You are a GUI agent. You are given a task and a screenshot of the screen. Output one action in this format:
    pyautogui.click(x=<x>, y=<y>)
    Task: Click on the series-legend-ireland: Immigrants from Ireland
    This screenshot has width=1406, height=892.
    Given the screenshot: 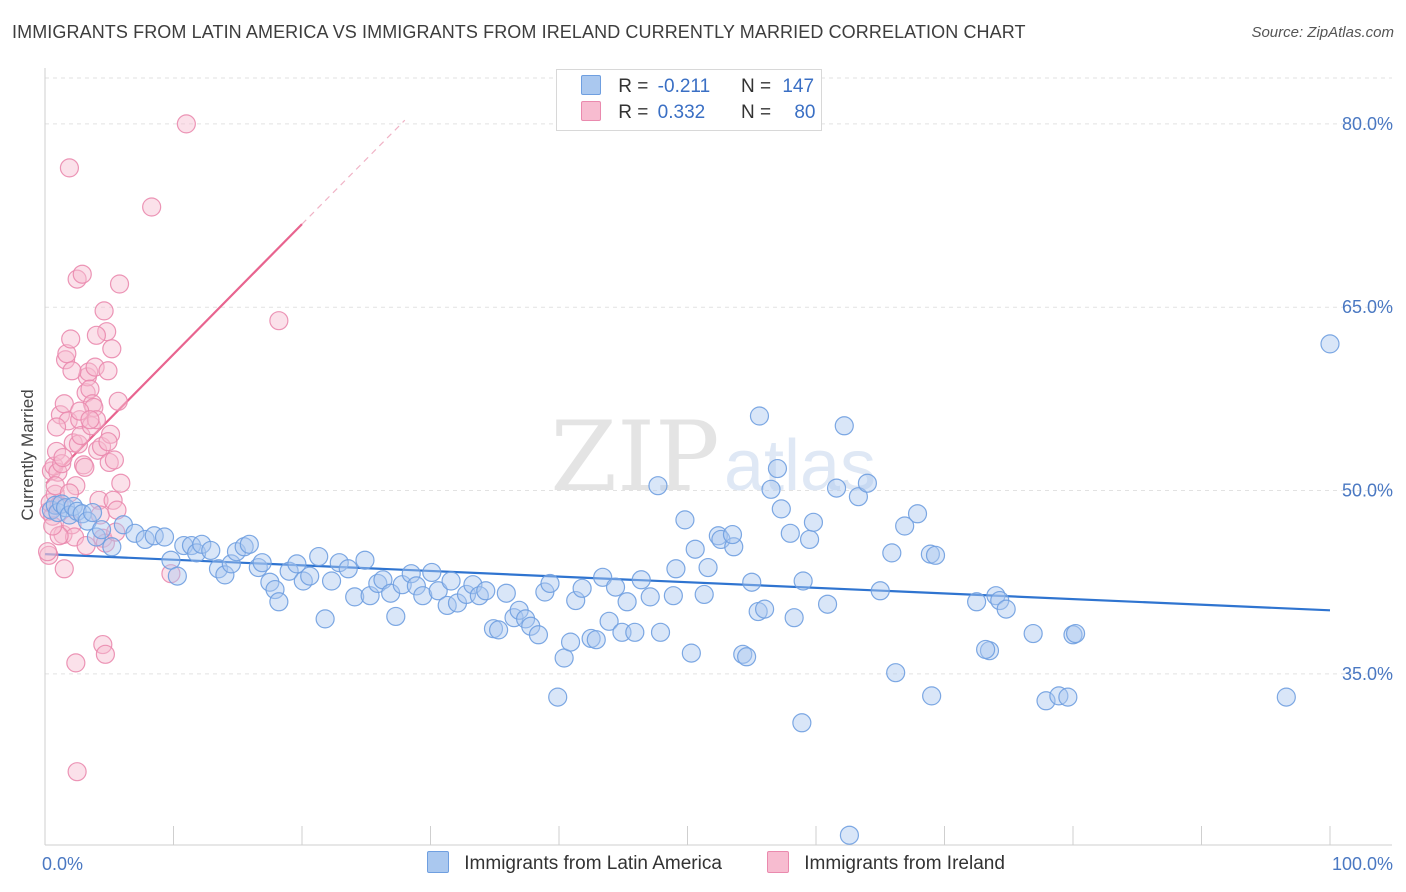 What is the action you would take?
    pyautogui.click(x=886, y=863)
    